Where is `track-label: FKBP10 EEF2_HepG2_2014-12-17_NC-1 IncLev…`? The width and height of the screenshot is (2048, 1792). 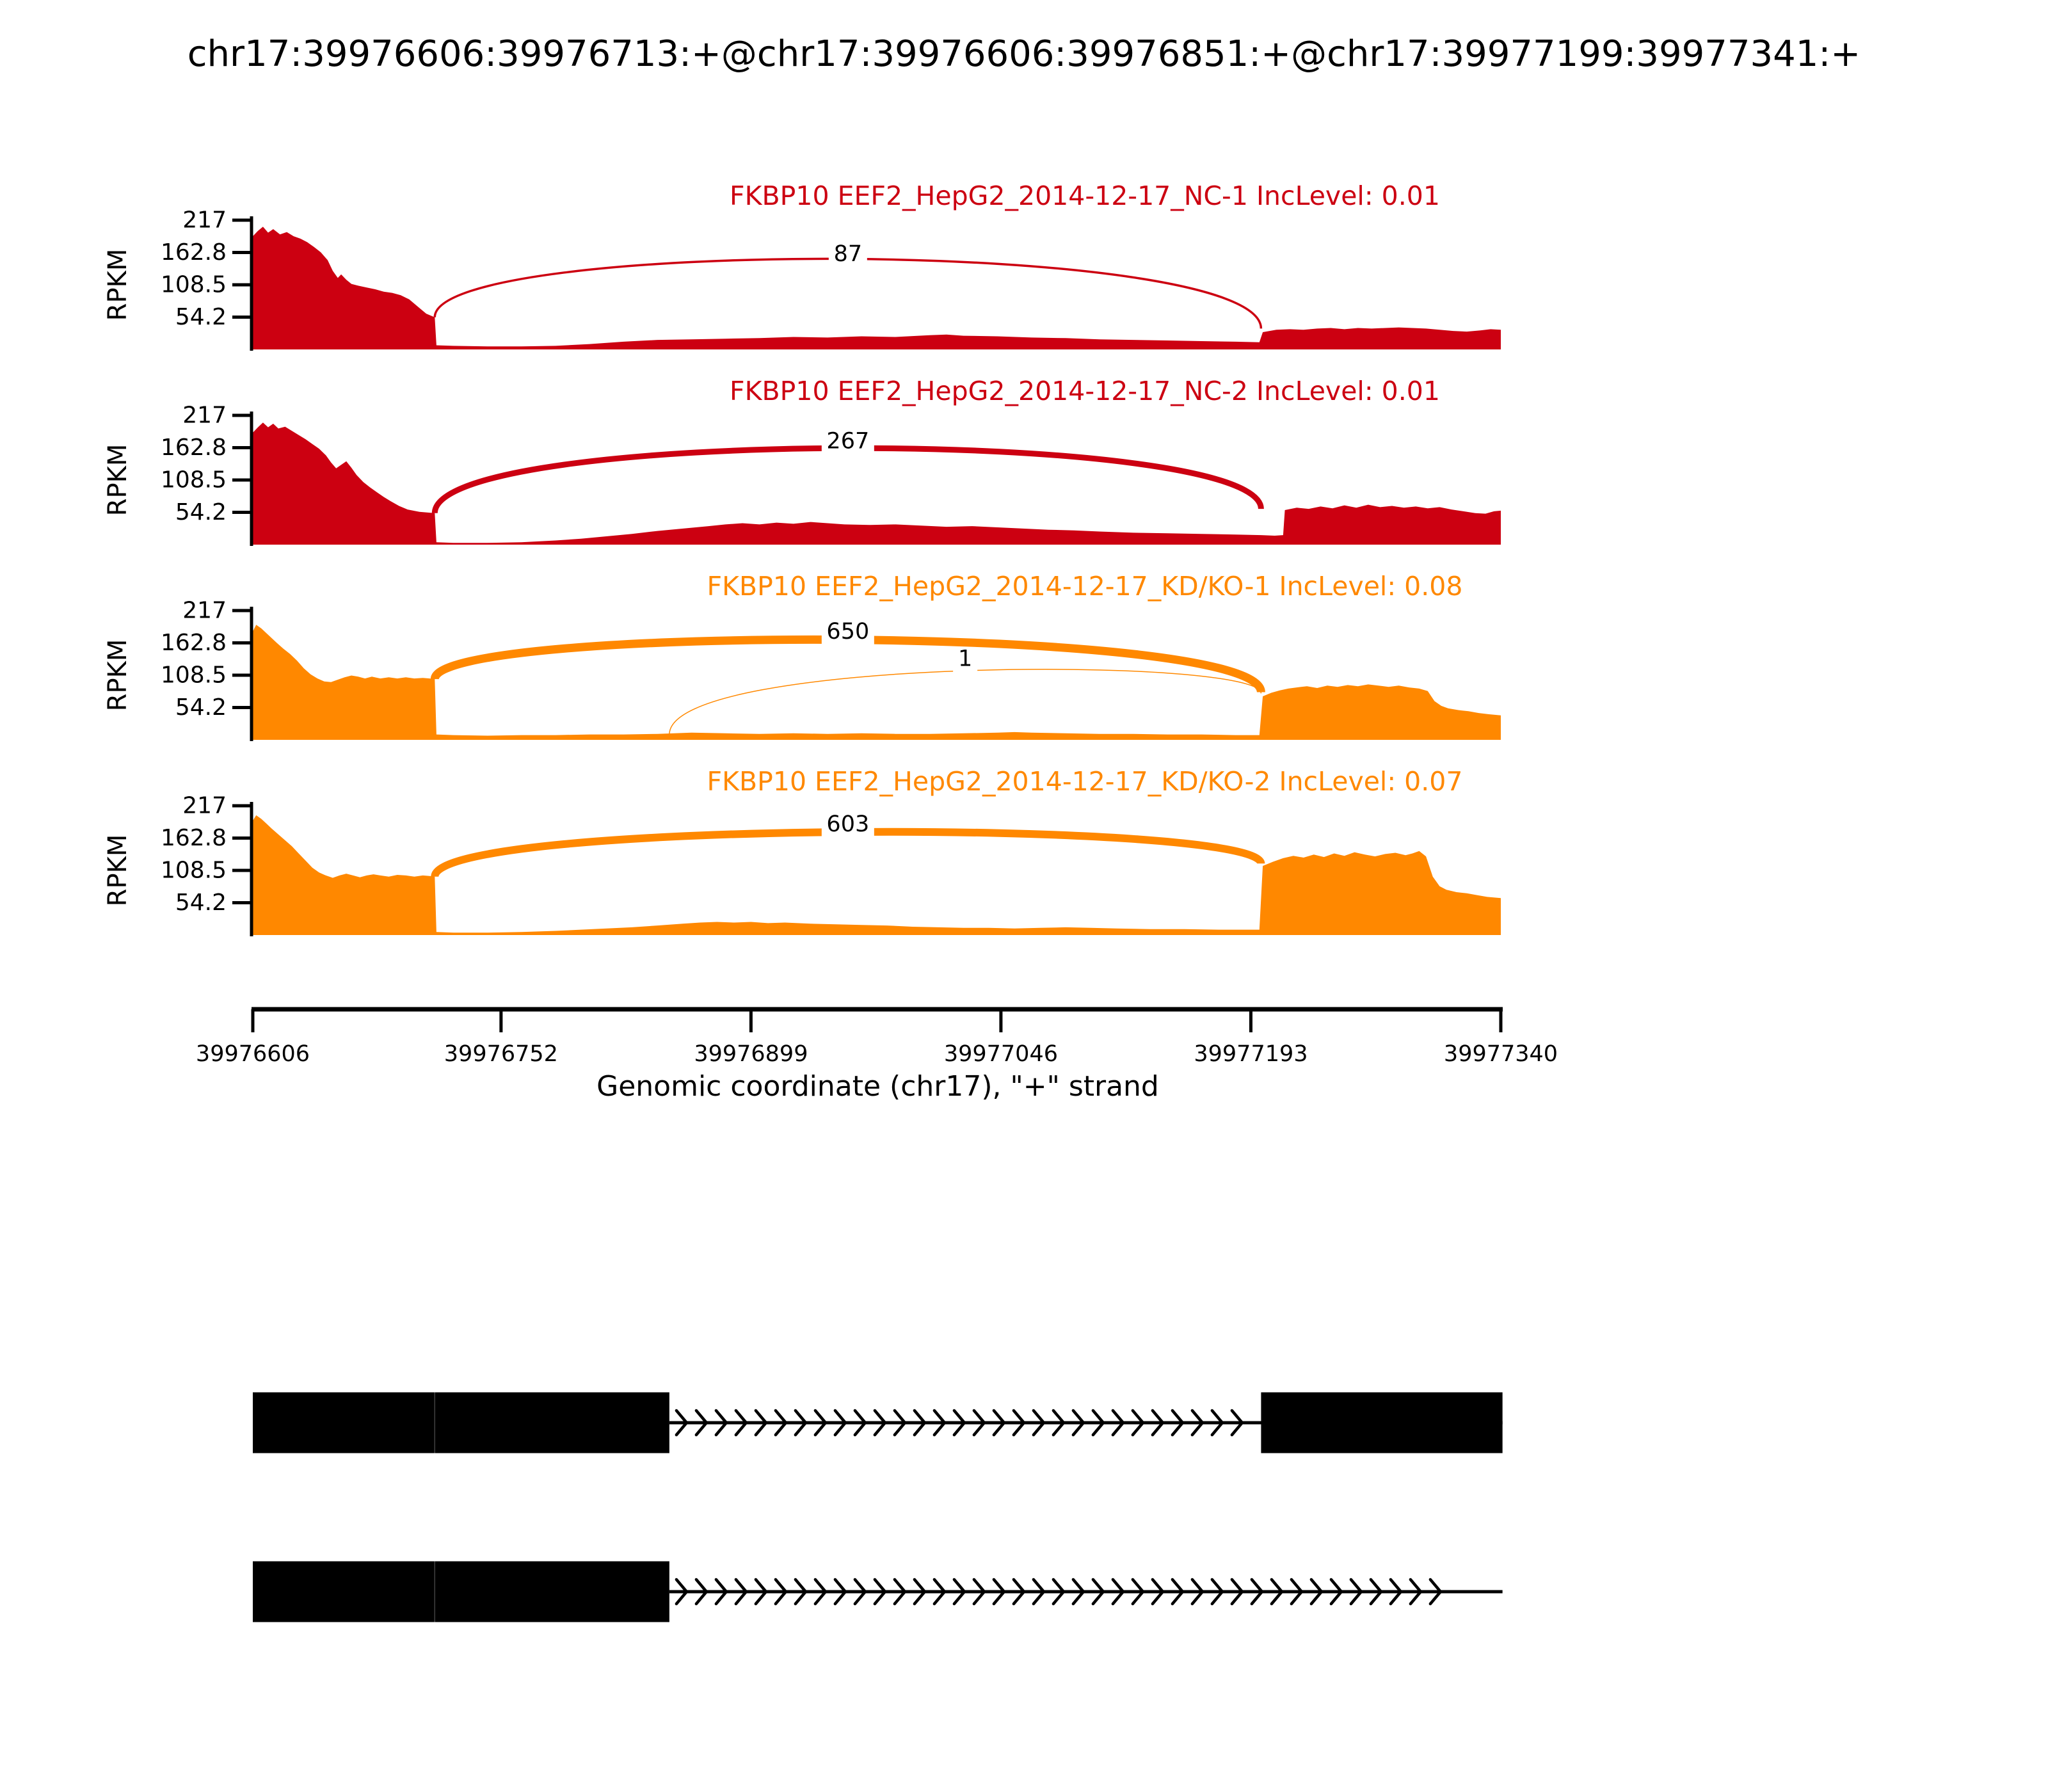
track-label: FKBP10 EEF2_HepG2_2014-12-17_NC-1 IncLev… is located at coordinates (1085, 195).